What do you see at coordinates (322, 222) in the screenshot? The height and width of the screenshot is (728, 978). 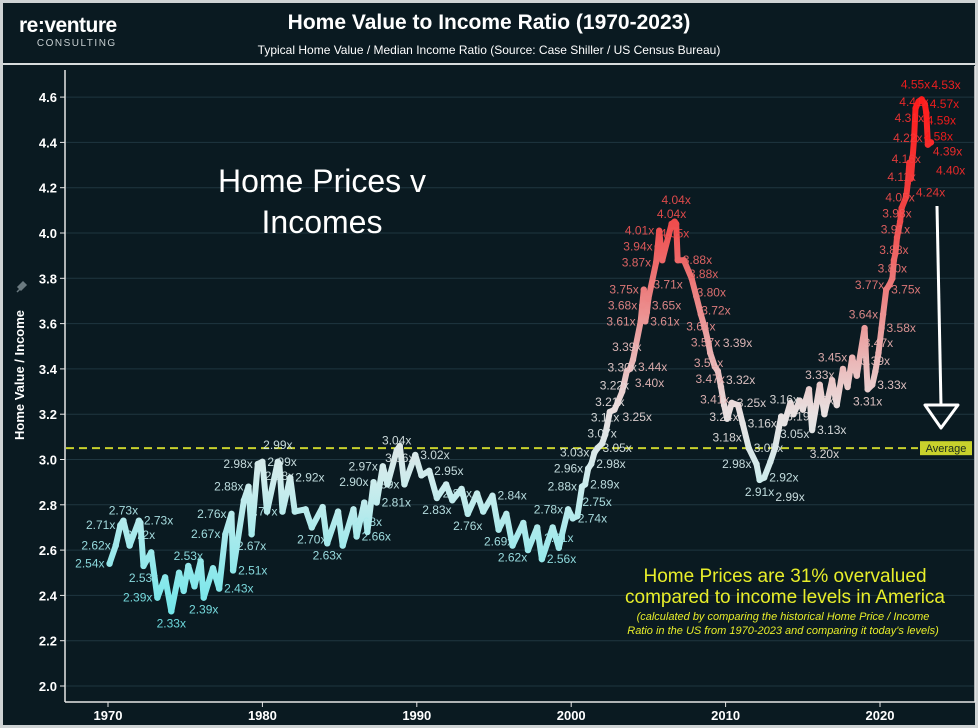 I see `headline-text: Incomes` at bounding box center [322, 222].